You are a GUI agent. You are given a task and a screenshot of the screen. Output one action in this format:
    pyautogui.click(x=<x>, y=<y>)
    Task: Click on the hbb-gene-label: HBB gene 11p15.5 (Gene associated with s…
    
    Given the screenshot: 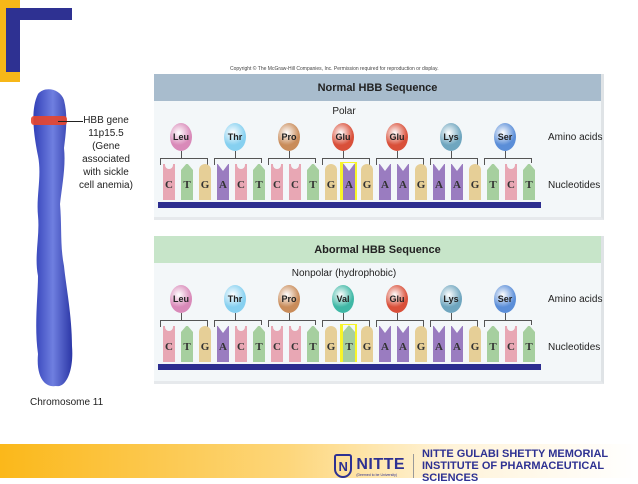 What is the action you would take?
    pyautogui.click(x=106, y=153)
    